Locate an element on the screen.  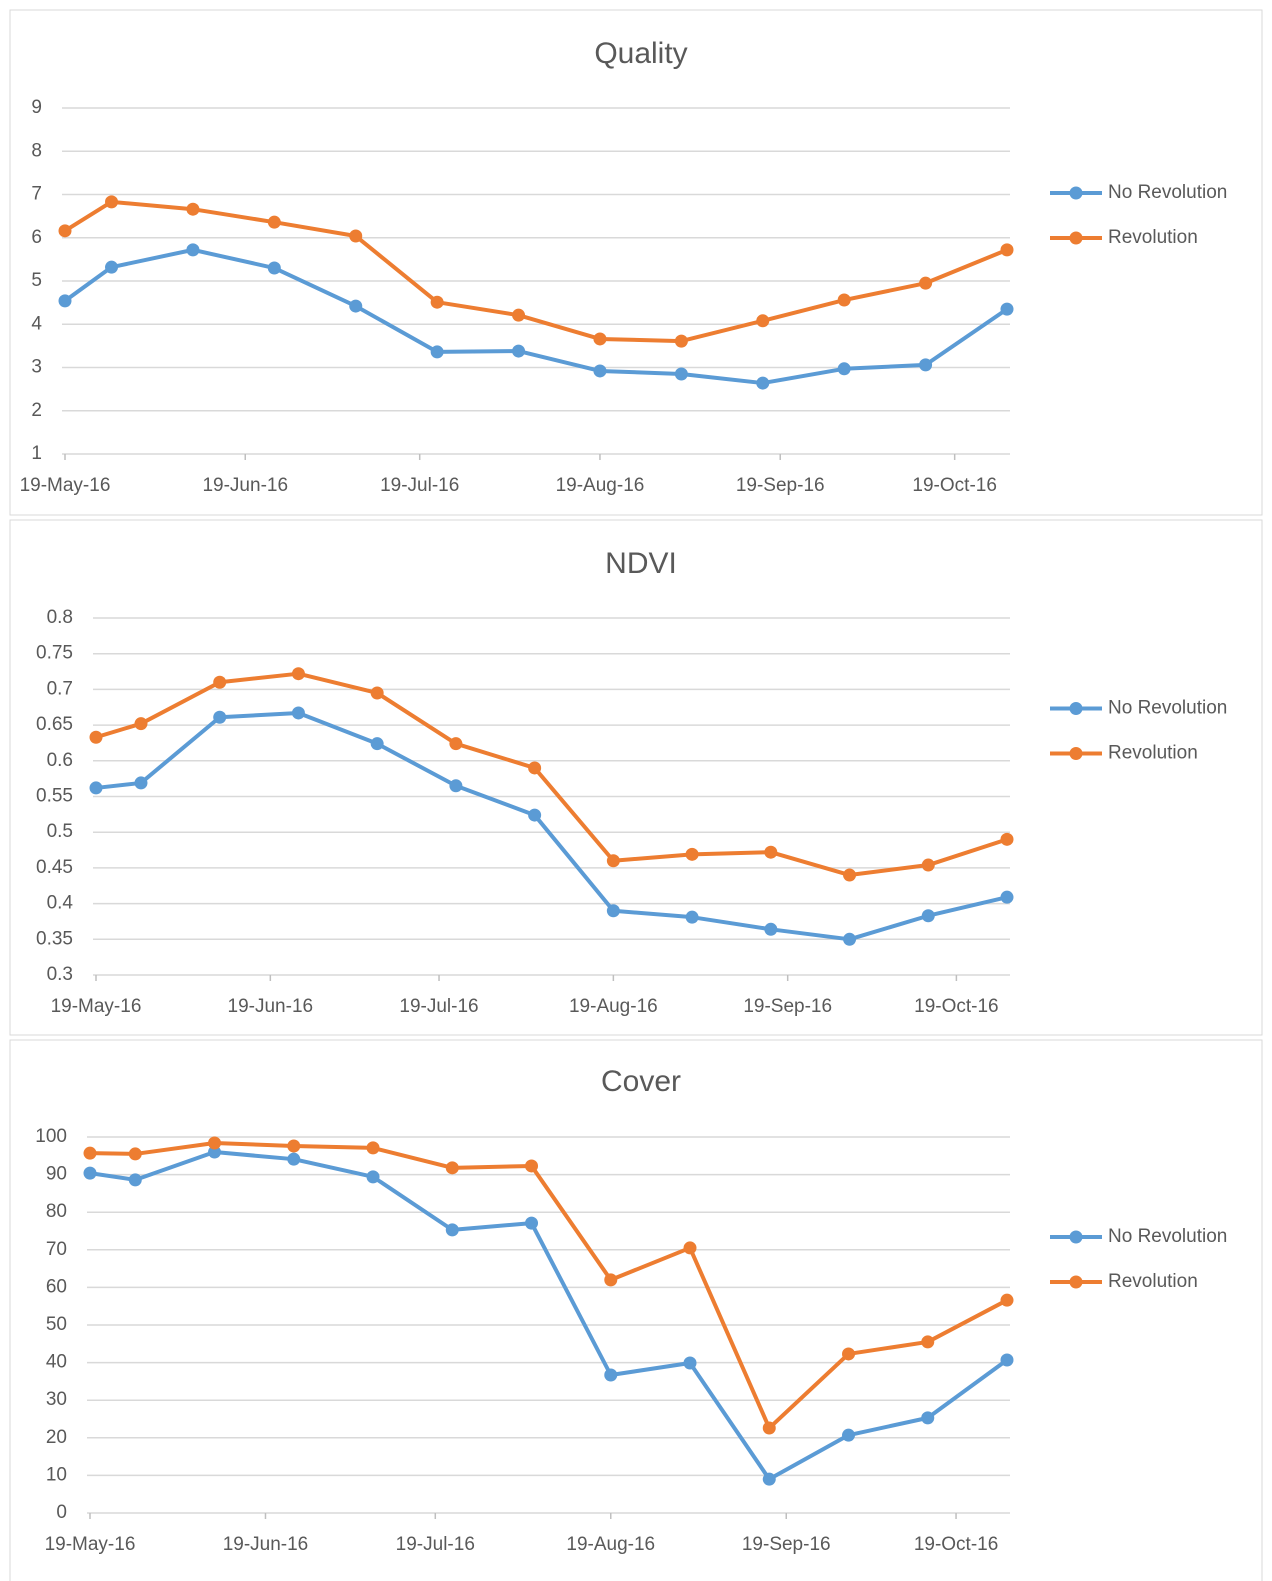
y-tick-label: 0.7 is located at coordinates (60, 688).